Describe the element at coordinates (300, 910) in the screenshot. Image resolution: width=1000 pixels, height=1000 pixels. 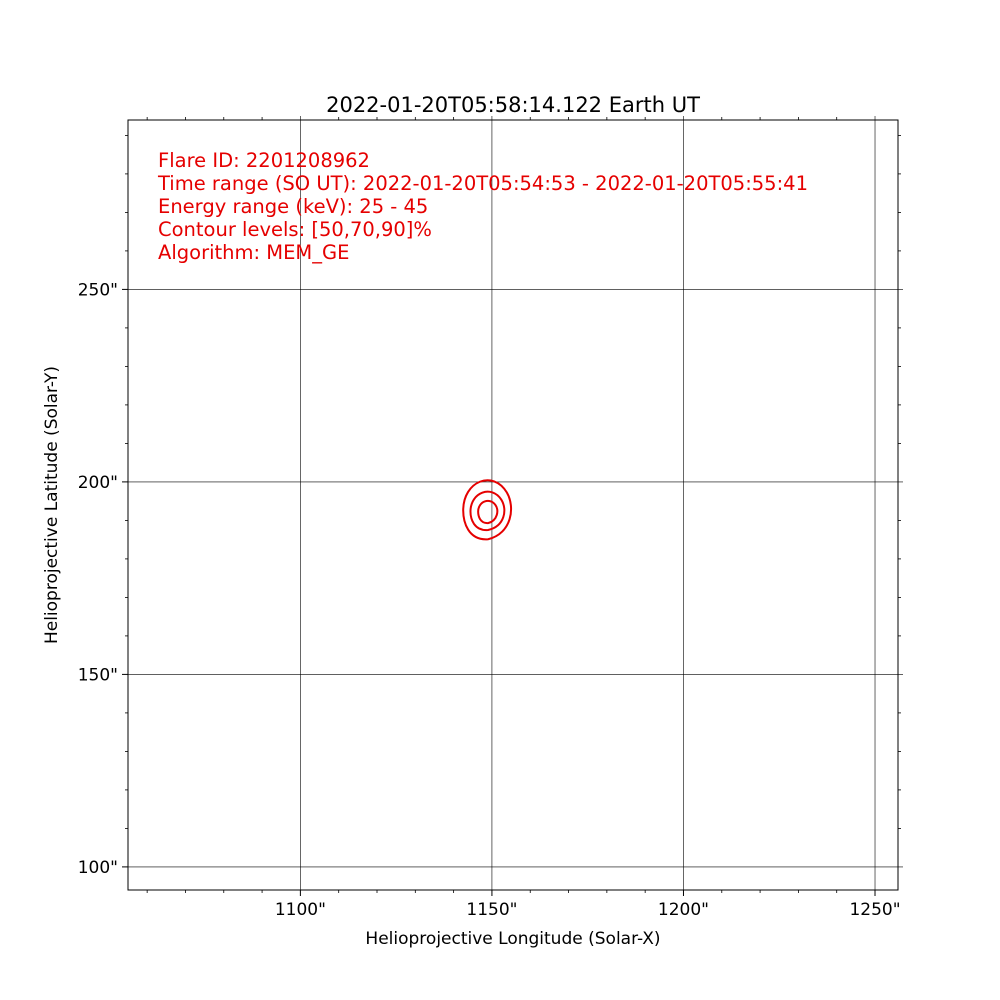
I see `x-tick-label: 1100"` at that location.